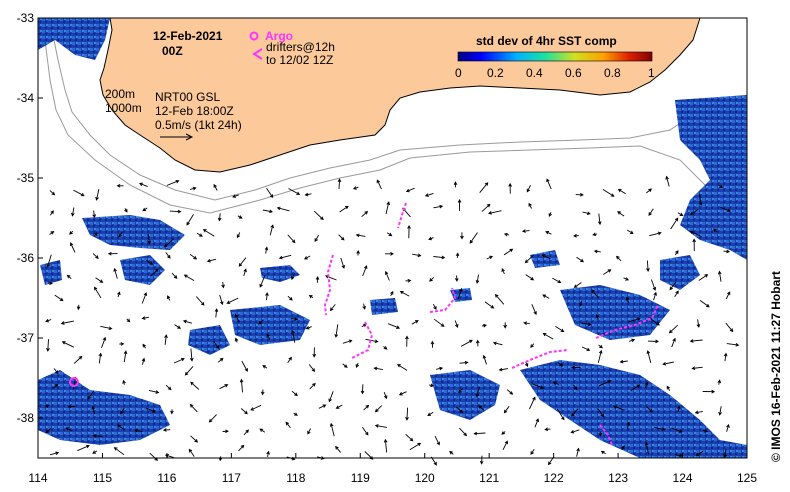 Image resolution: width=790 pixels, height=492 pixels. What do you see at coordinates (198, 125) in the screenshot?
I see `product-line3: 0.5m/s (1kt 24h)` at bounding box center [198, 125].